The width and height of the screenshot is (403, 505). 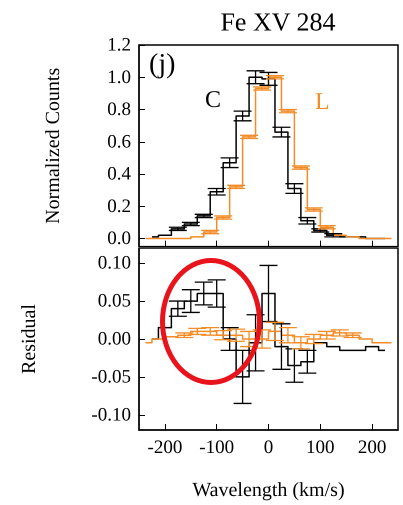 I want to click on y-tick-label: 0.2, so click(x=119, y=206).